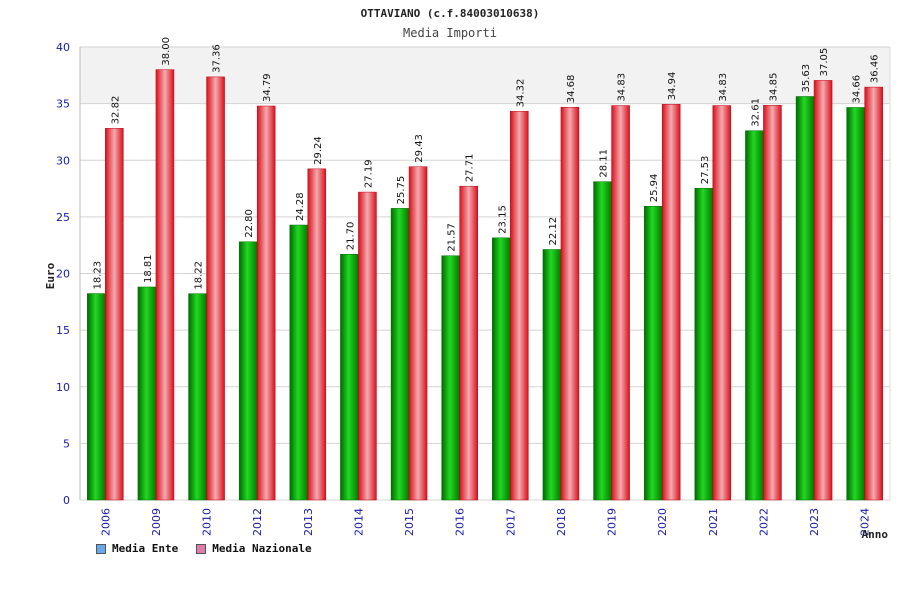  What do you see at coordinates (115, 110) in the screenshot?
I see `value-label: 32.82` at bounding box center [115, 110].